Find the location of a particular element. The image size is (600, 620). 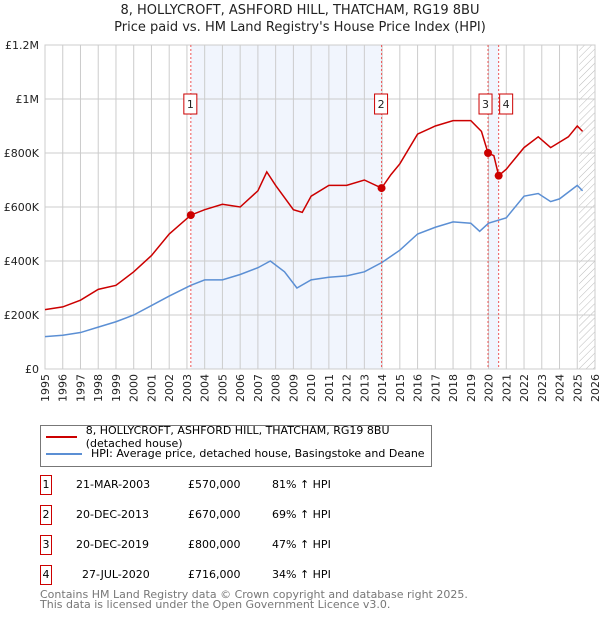

x-tick-label: 2005 is located at coordinates (222, 388).